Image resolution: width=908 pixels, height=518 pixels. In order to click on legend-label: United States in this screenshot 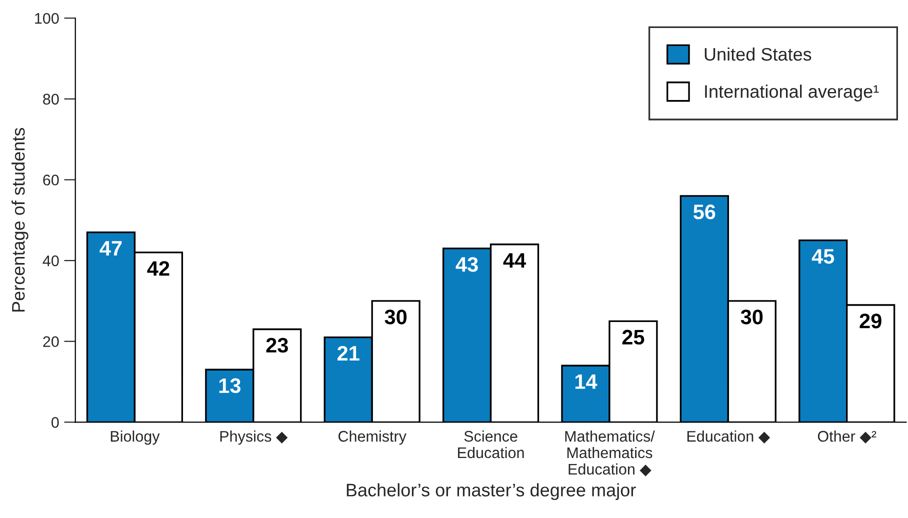, I will do `click(758, 54)`.